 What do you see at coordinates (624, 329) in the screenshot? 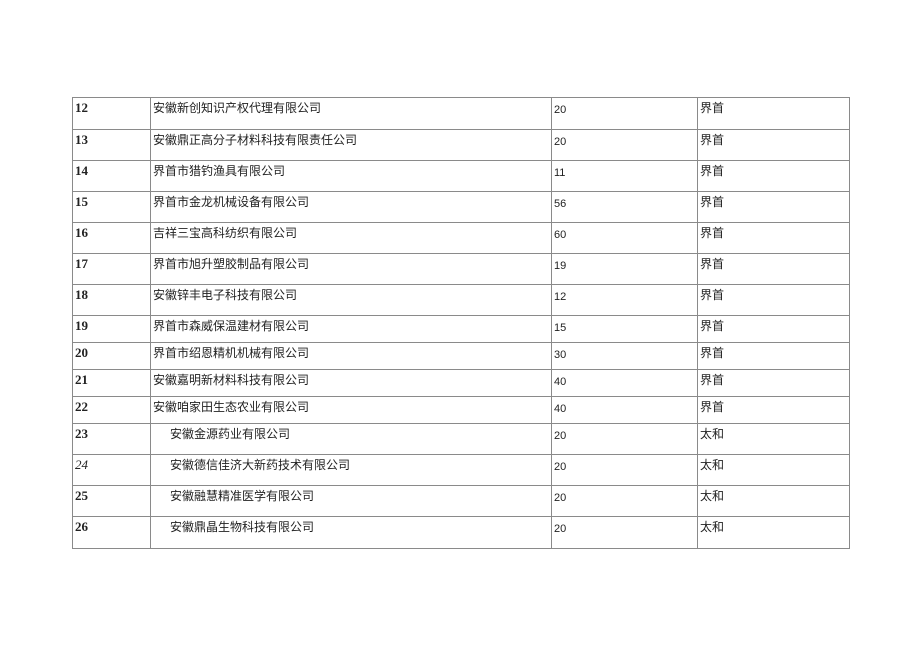
I see `count-value: 15` at bounding box center [624, 329].